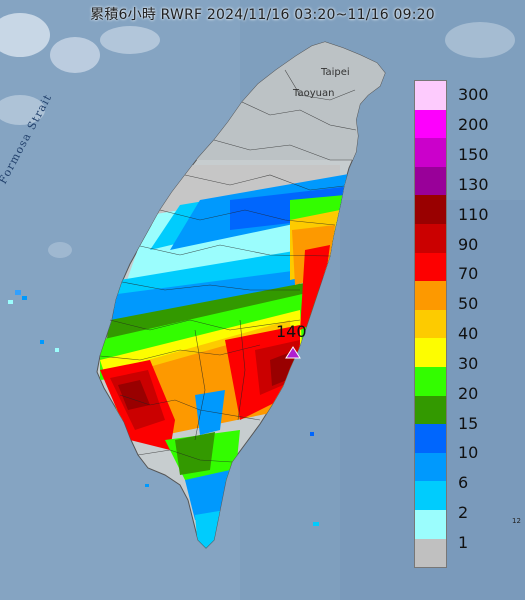 The height and width of the screenshot is (600, 525). Describe the element at coordinates (483, 562) in the screenshot. I see `legend-label` at that location.